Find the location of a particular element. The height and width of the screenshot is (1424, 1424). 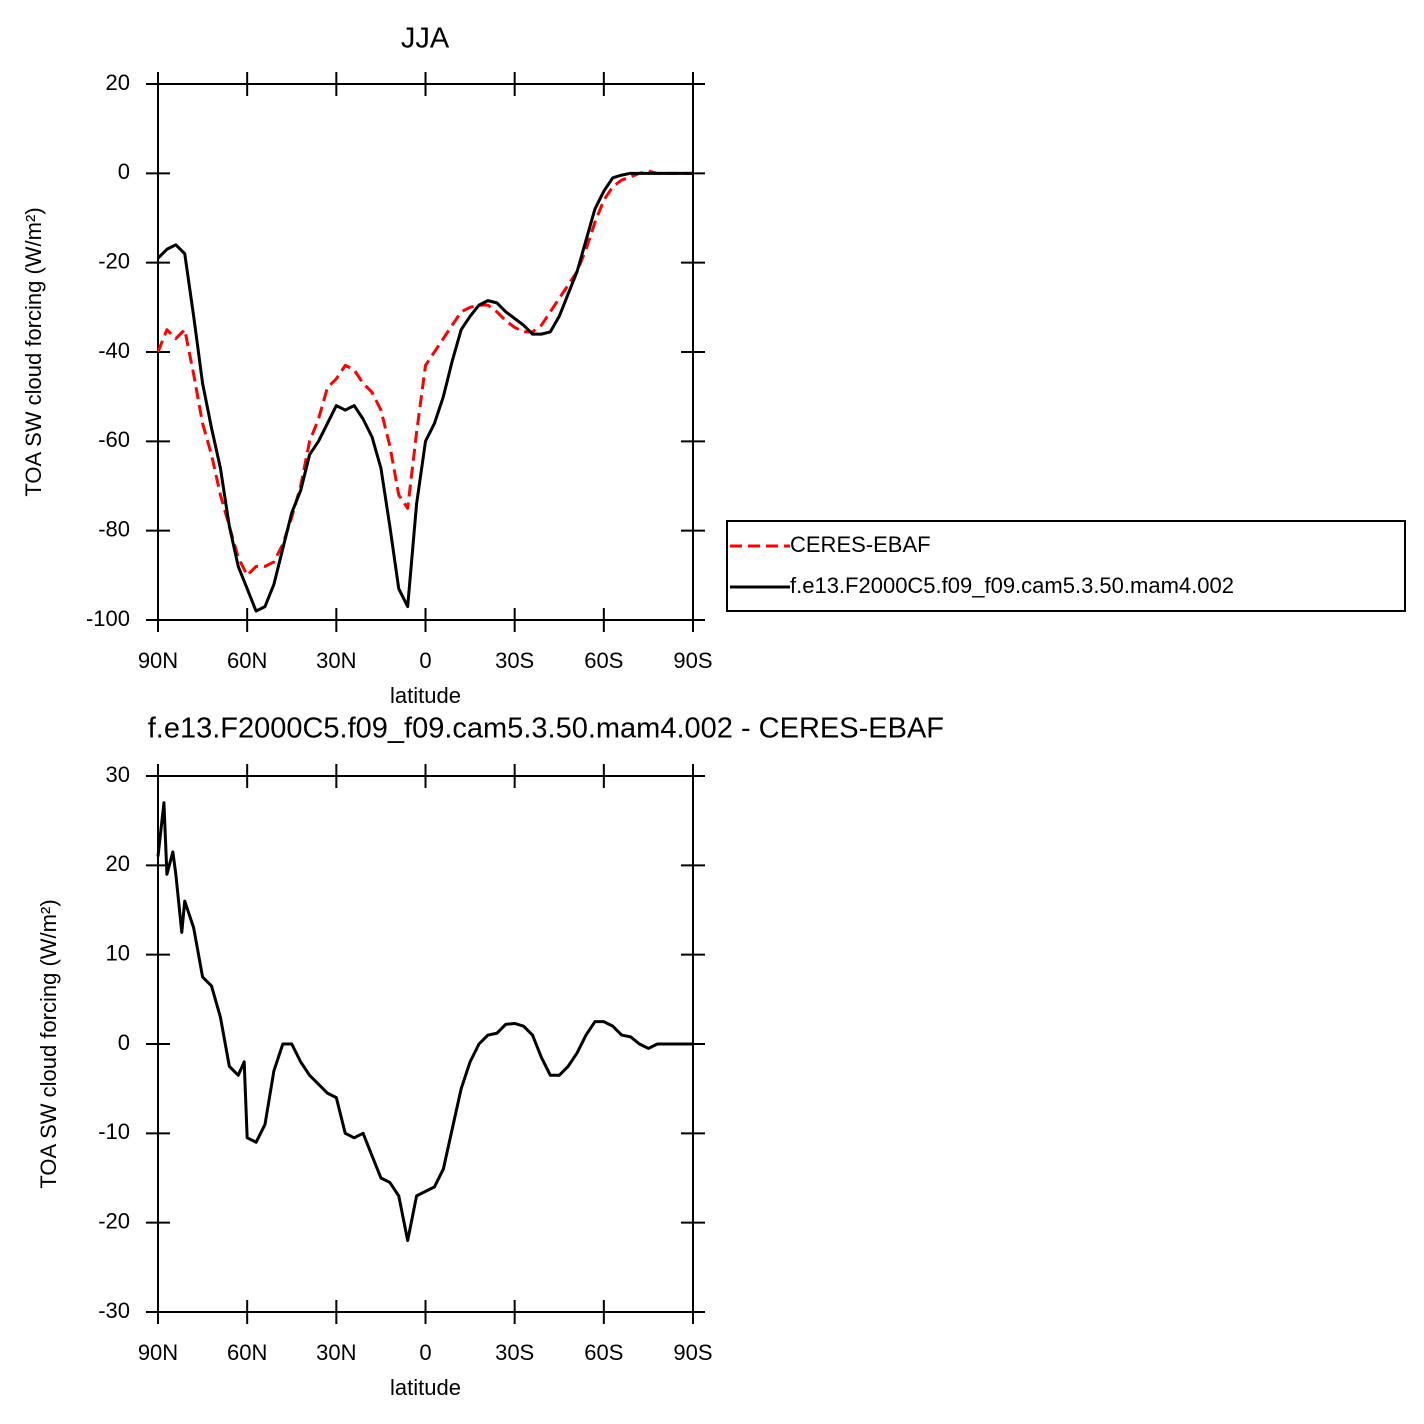

y-tick-label: 10 is located at coordinates (118, 952).